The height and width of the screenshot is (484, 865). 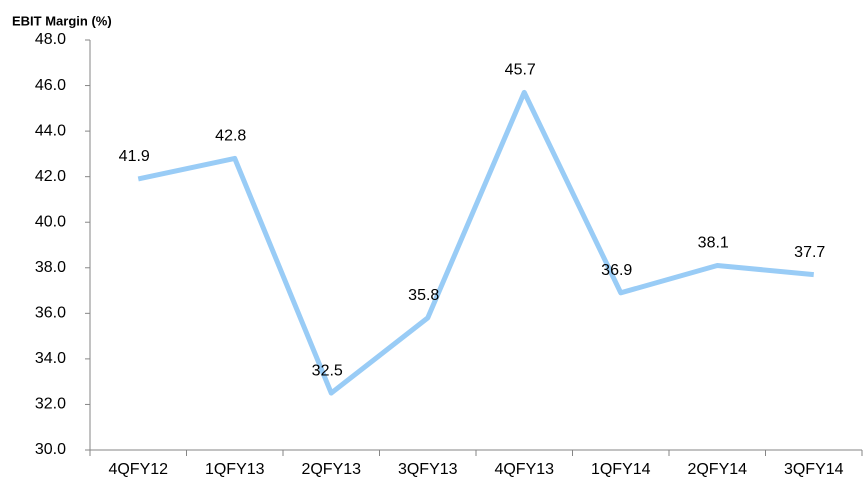 I want to click on x-tick-label: 2QFY14, so click(x=717, y=469).